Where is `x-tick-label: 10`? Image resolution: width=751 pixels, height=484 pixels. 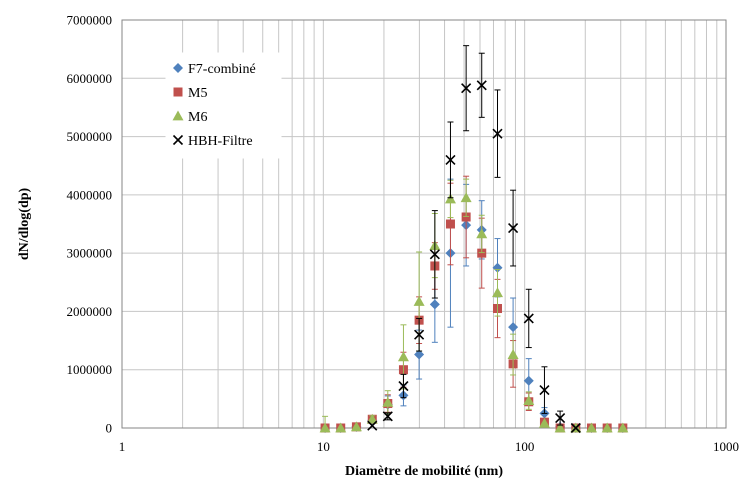
x-tick-label: 10 is located at coordinates (323, 446).